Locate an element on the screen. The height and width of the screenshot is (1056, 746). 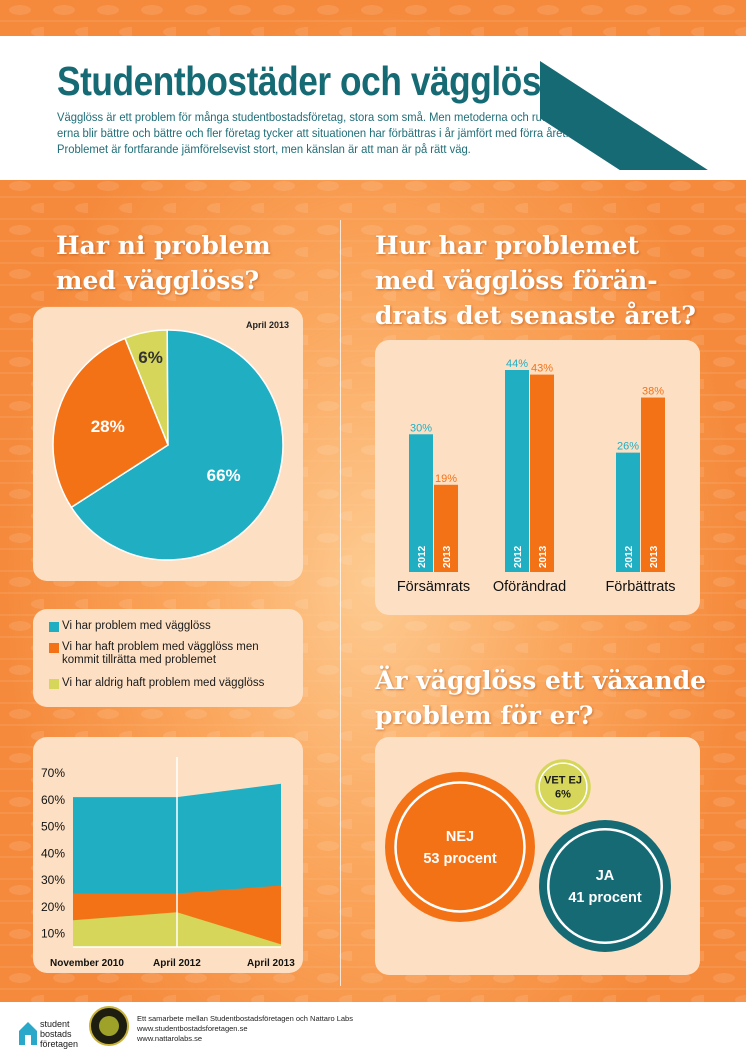
heading-line: problem för er? is located at coordinates (484, 715).